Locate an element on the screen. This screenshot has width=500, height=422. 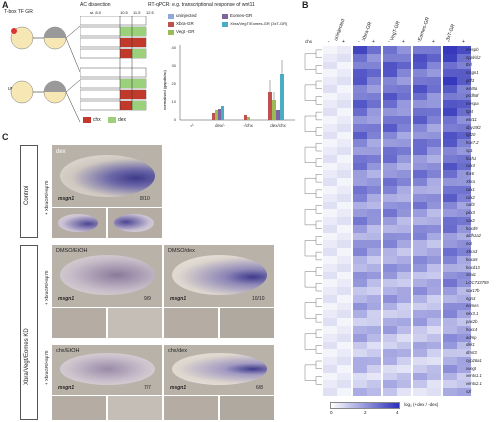
chx-label: chx is located at coordinates (309, 41).